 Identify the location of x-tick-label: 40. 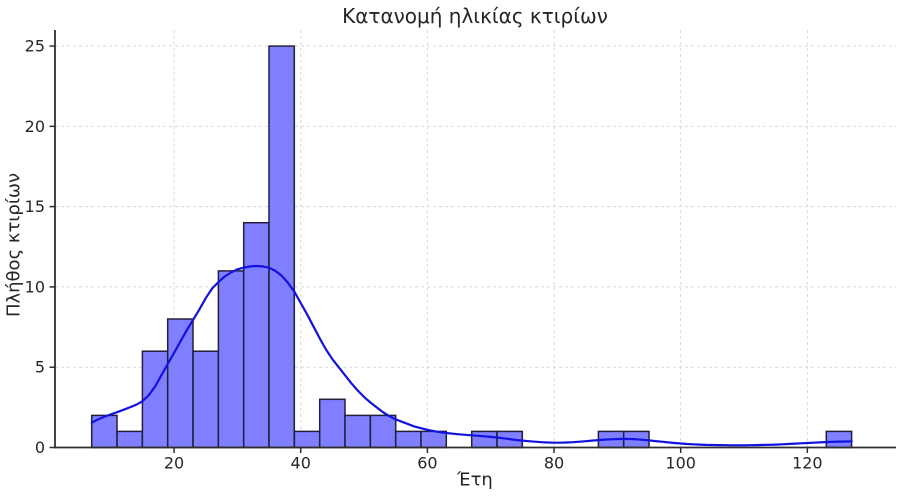
(301, 463).